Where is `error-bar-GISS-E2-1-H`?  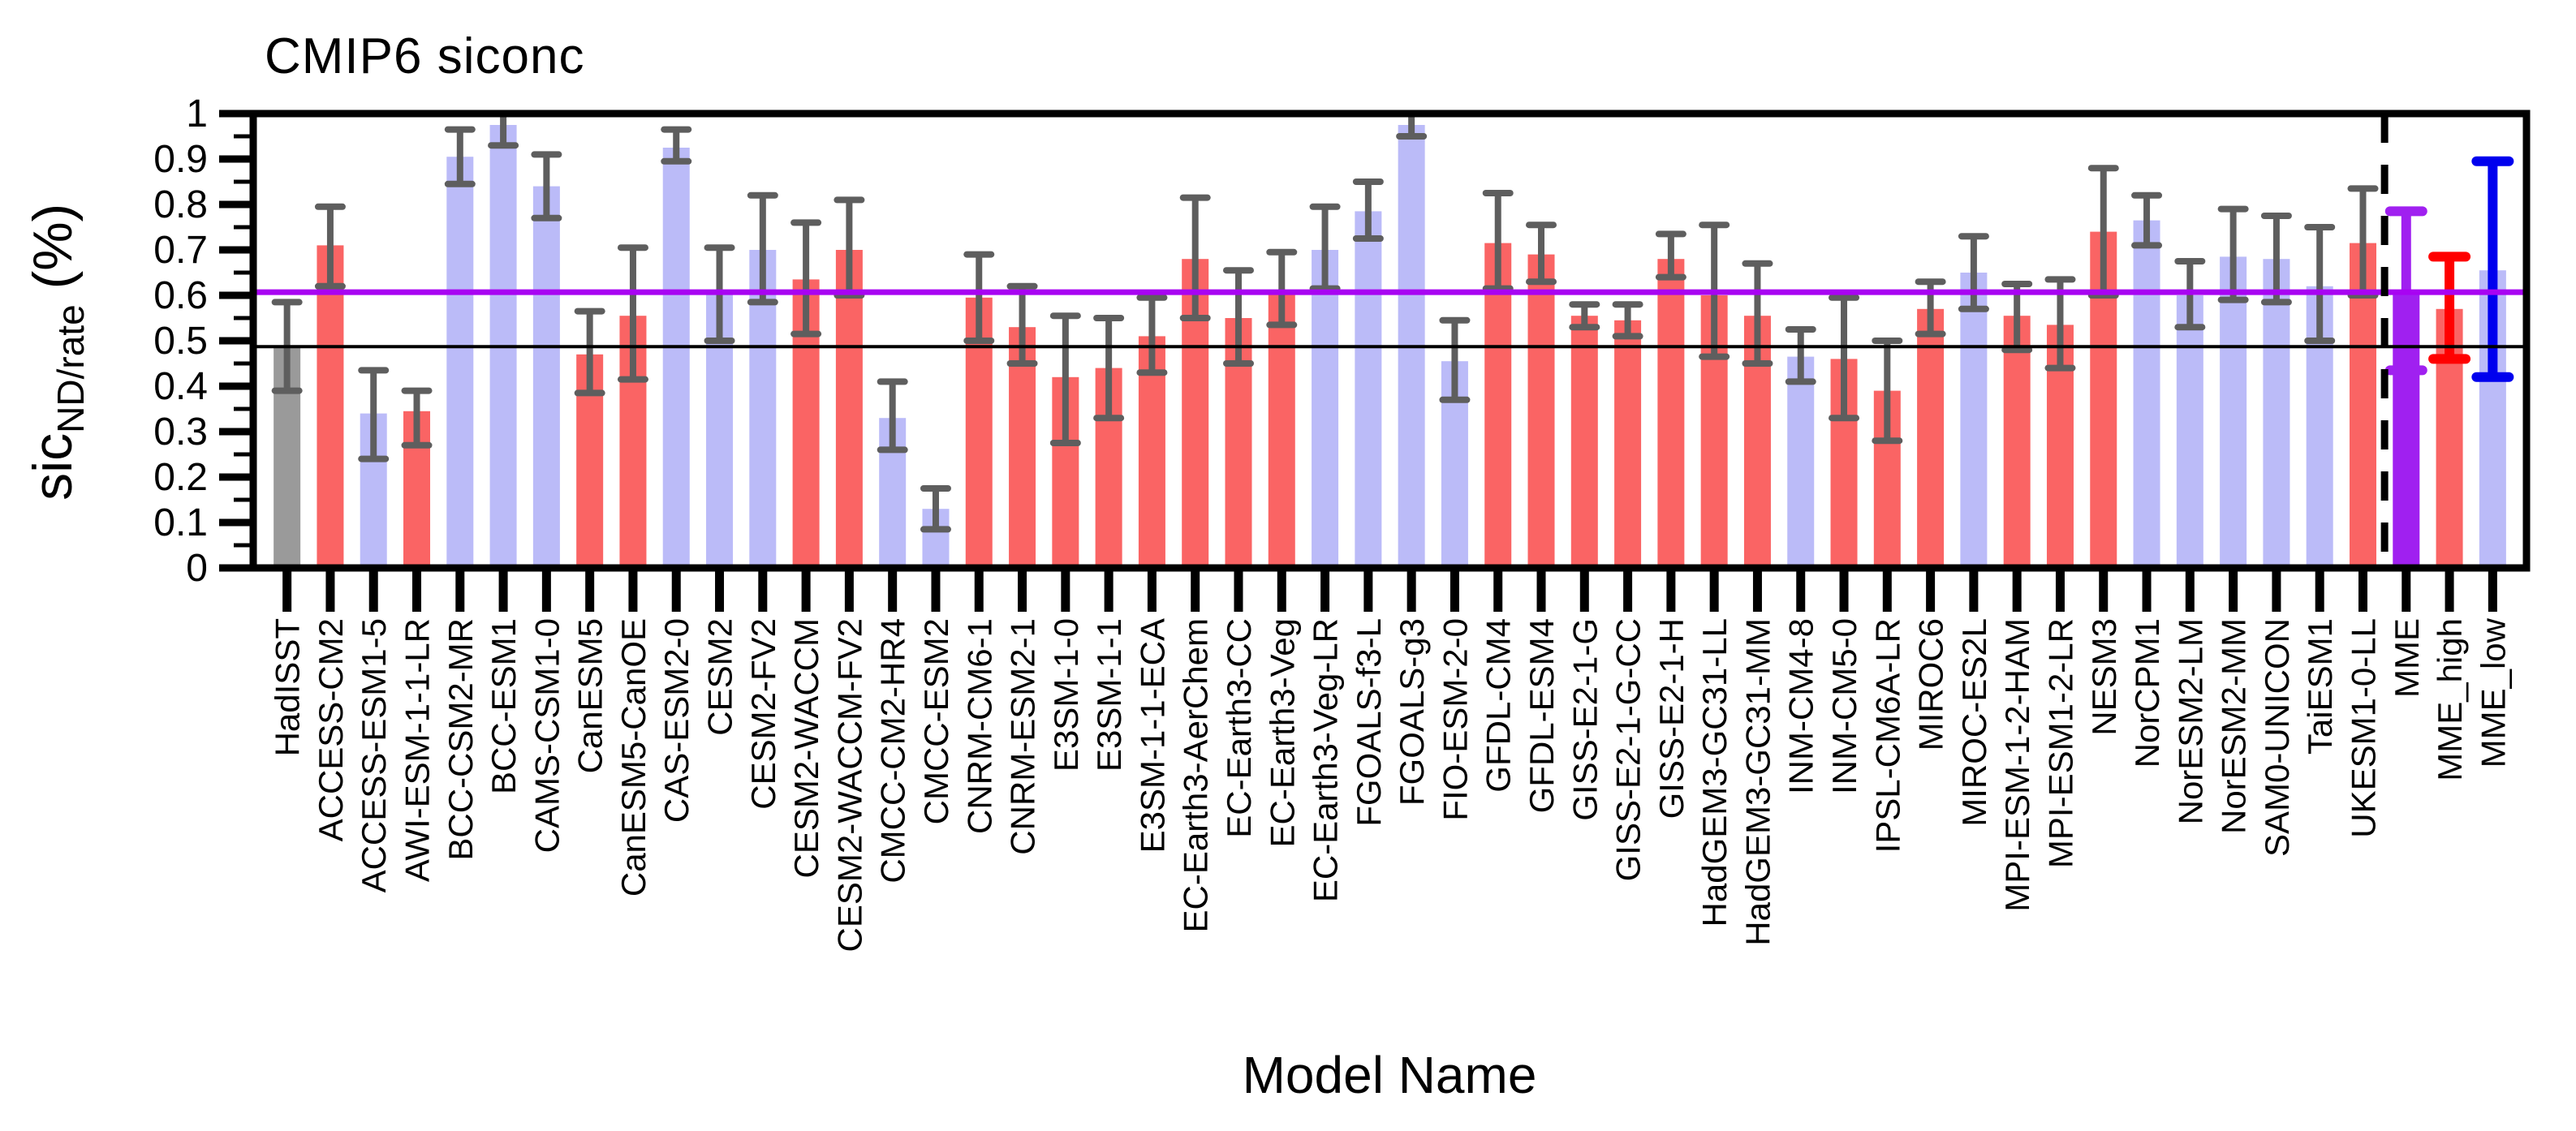
error-bar-GISS-E2-1-H is located at coordinates (1671, 255).